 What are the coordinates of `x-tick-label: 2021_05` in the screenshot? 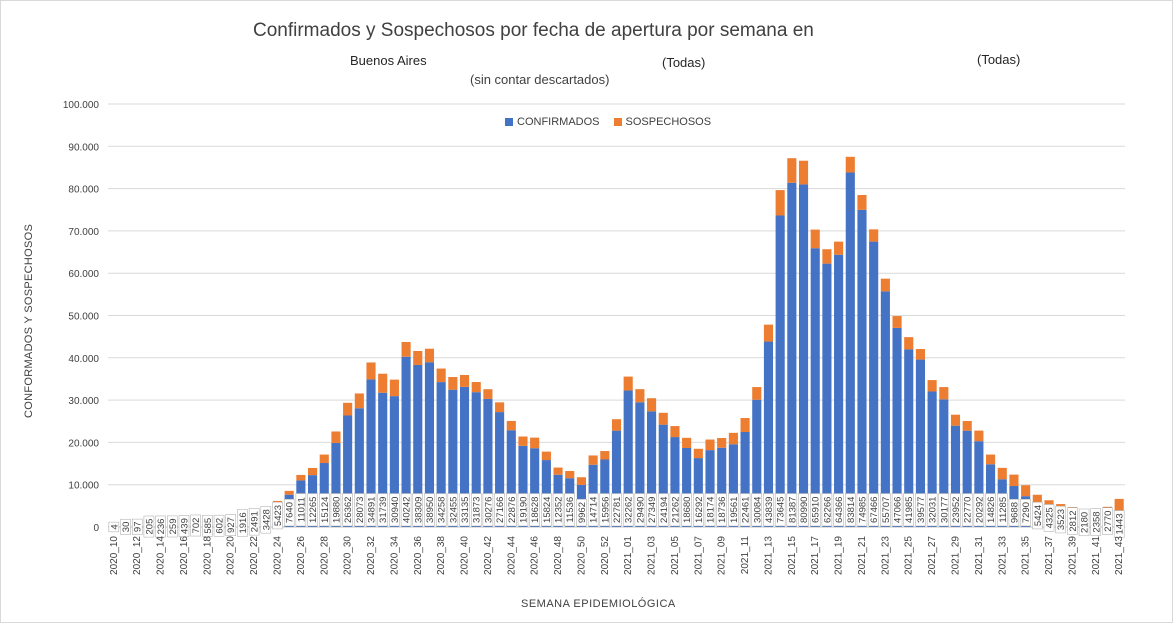 It's located at (675, 555).